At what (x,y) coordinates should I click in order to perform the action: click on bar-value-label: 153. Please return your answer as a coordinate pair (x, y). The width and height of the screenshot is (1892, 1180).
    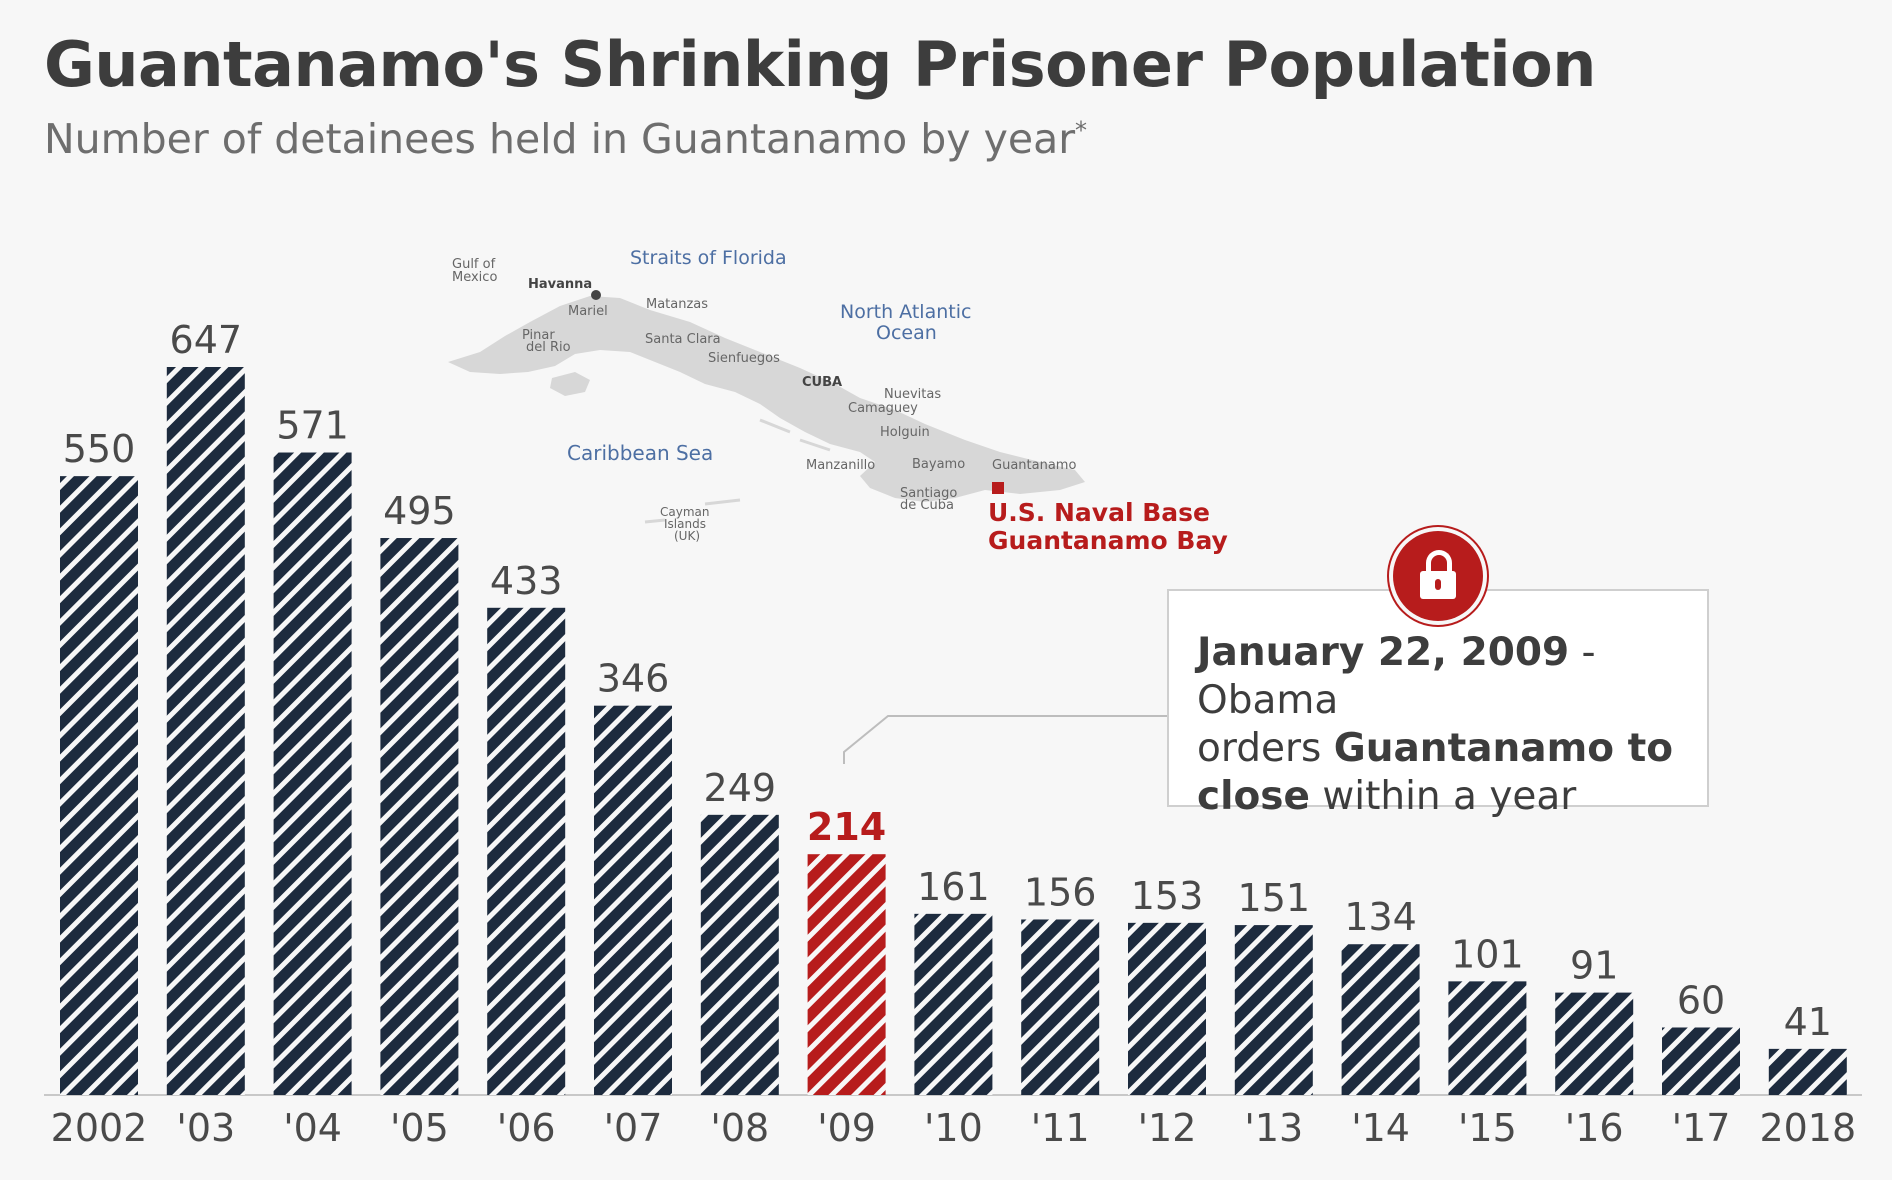
    Looking at the image, I should click on (1167, 896).